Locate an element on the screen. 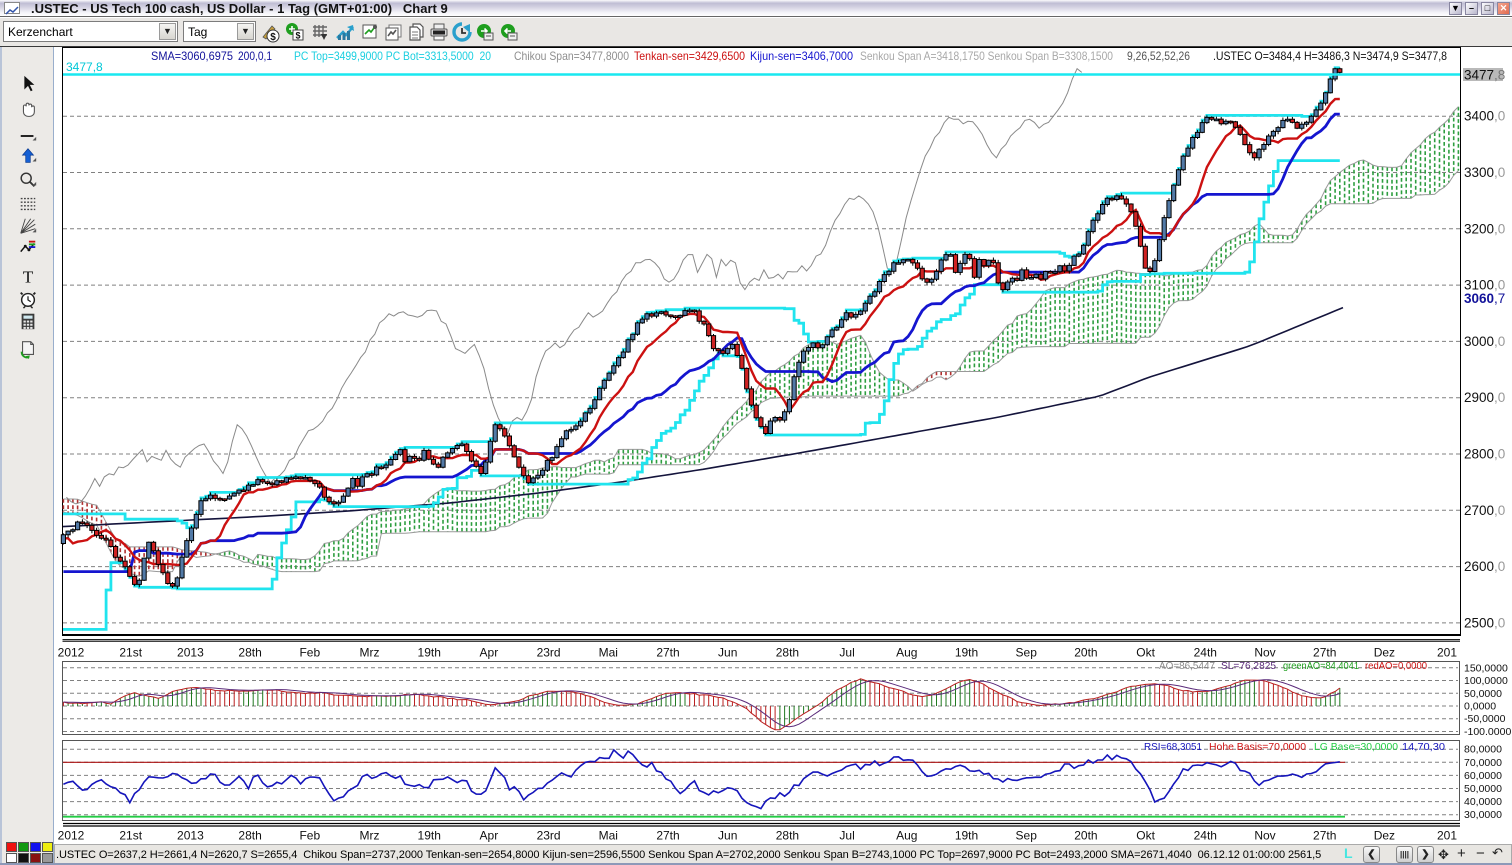  svg-text: 9,26,52,52,26 is located at coordinates (1158, 56).